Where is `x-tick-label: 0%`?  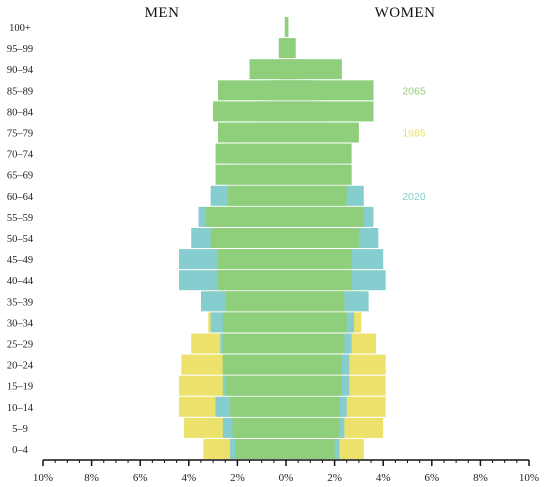 x-tick-label: 0% is located at coordinates (286, 478).